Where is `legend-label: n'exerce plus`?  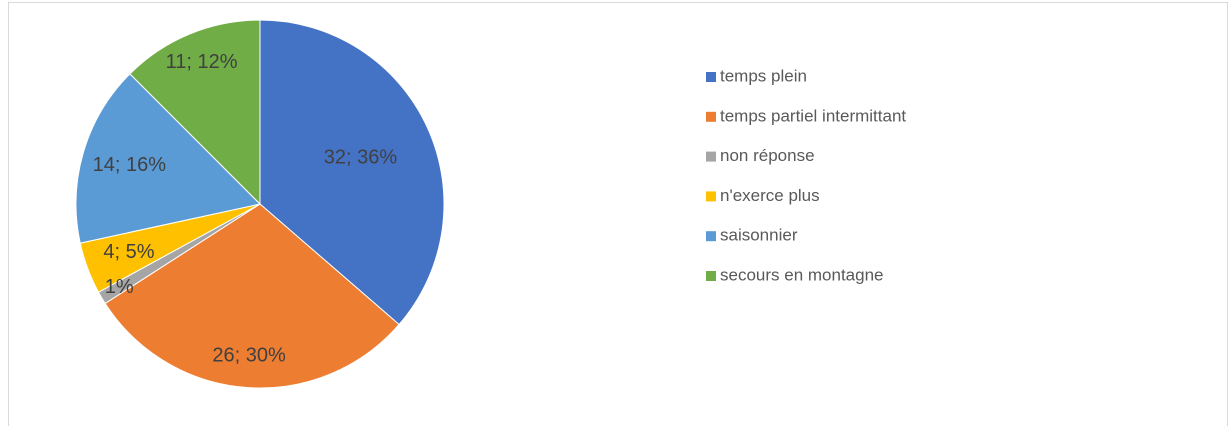
legend-label: n'exerce plus is located at coordinates (770, 195).